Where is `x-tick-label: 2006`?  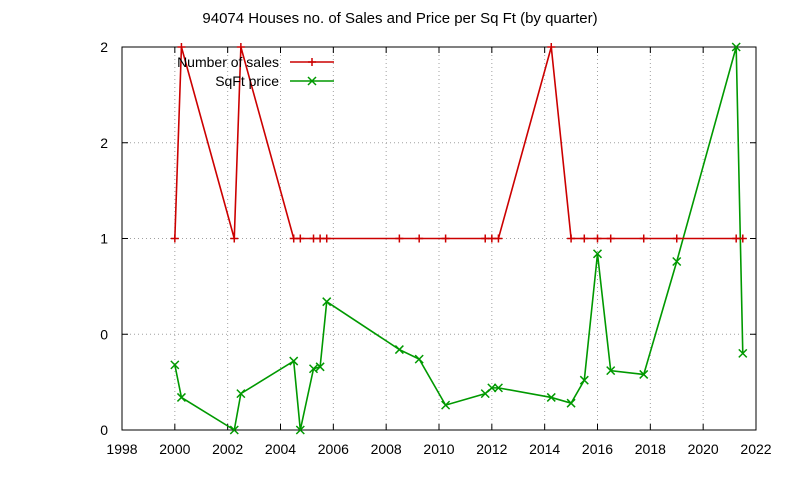 x-tick-label: 2006 is located at coordinates (333, 449).